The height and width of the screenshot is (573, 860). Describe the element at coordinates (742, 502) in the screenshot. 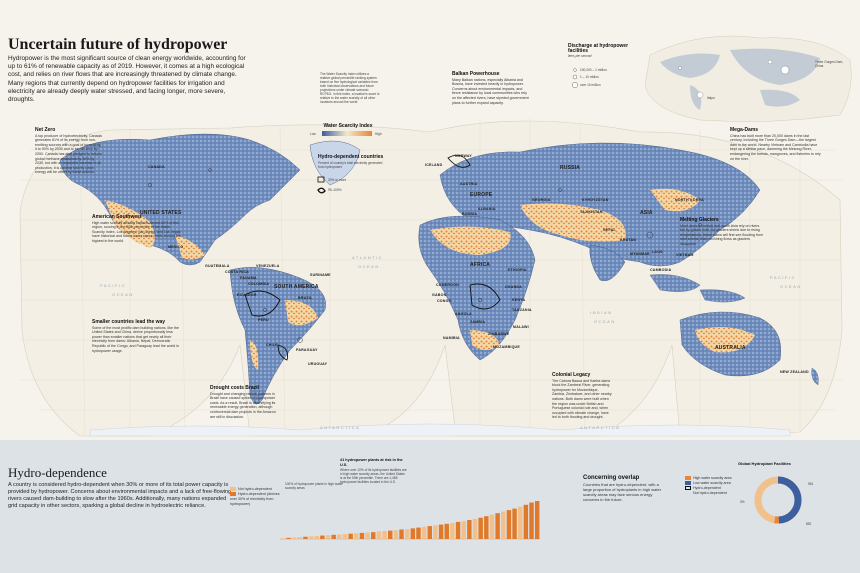

I see `donut-label-2: 3%` at that location.